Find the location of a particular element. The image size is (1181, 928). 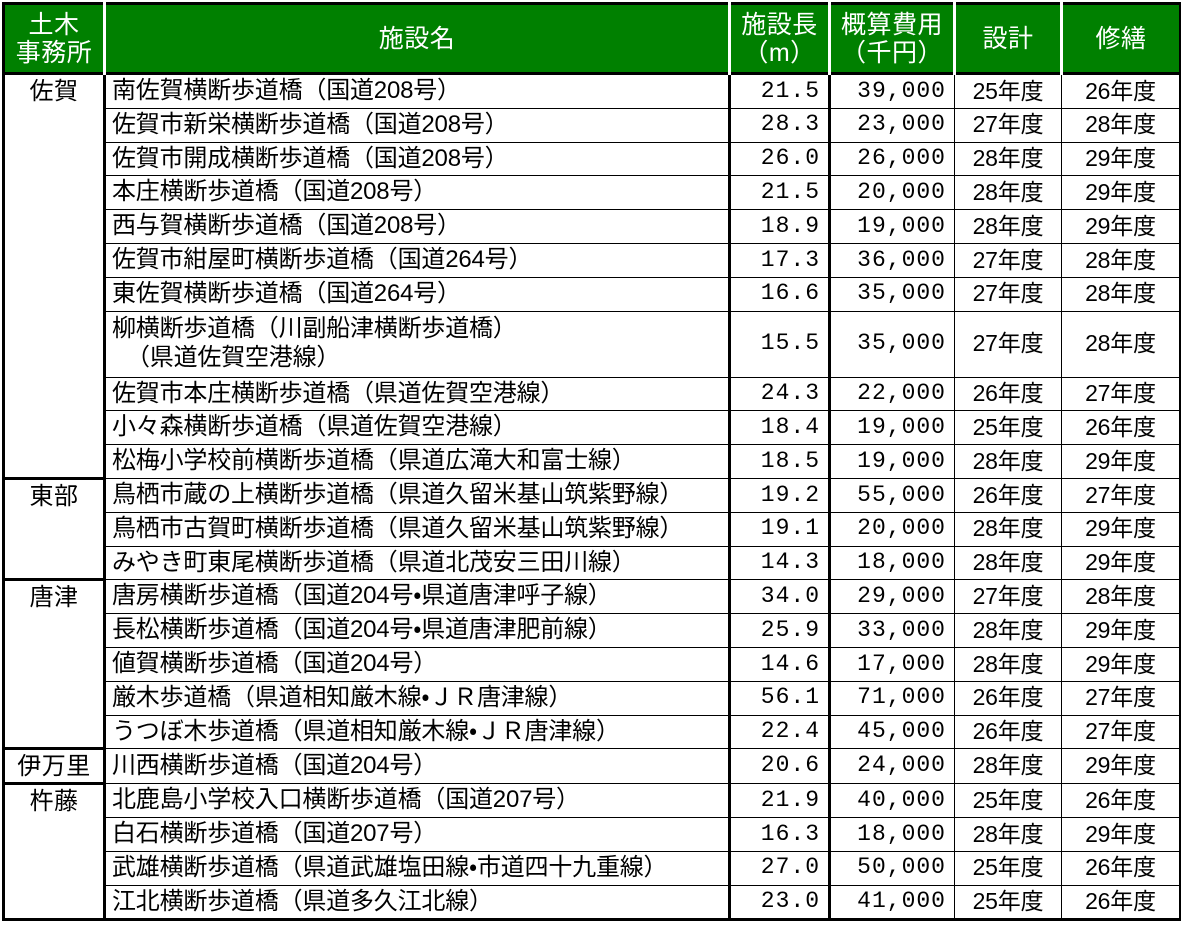

facility-name-cell: 東佐賀横断歩道橋（国道264号） is located at coordinates (417, 294).